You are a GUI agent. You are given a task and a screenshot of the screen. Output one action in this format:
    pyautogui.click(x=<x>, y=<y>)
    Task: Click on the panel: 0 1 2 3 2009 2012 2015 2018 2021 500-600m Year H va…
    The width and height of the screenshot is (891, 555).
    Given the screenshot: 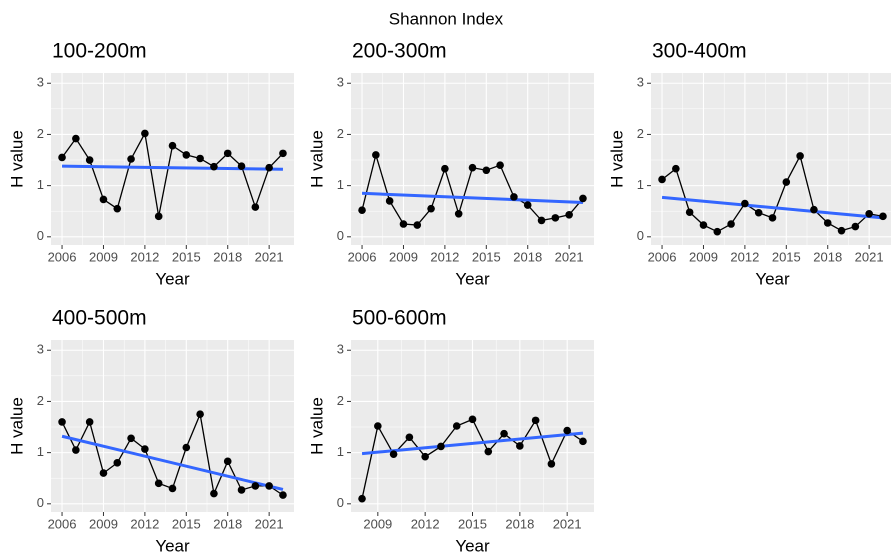 What is the action you would take?
    pyautogui.click(x=450, y=431)
    